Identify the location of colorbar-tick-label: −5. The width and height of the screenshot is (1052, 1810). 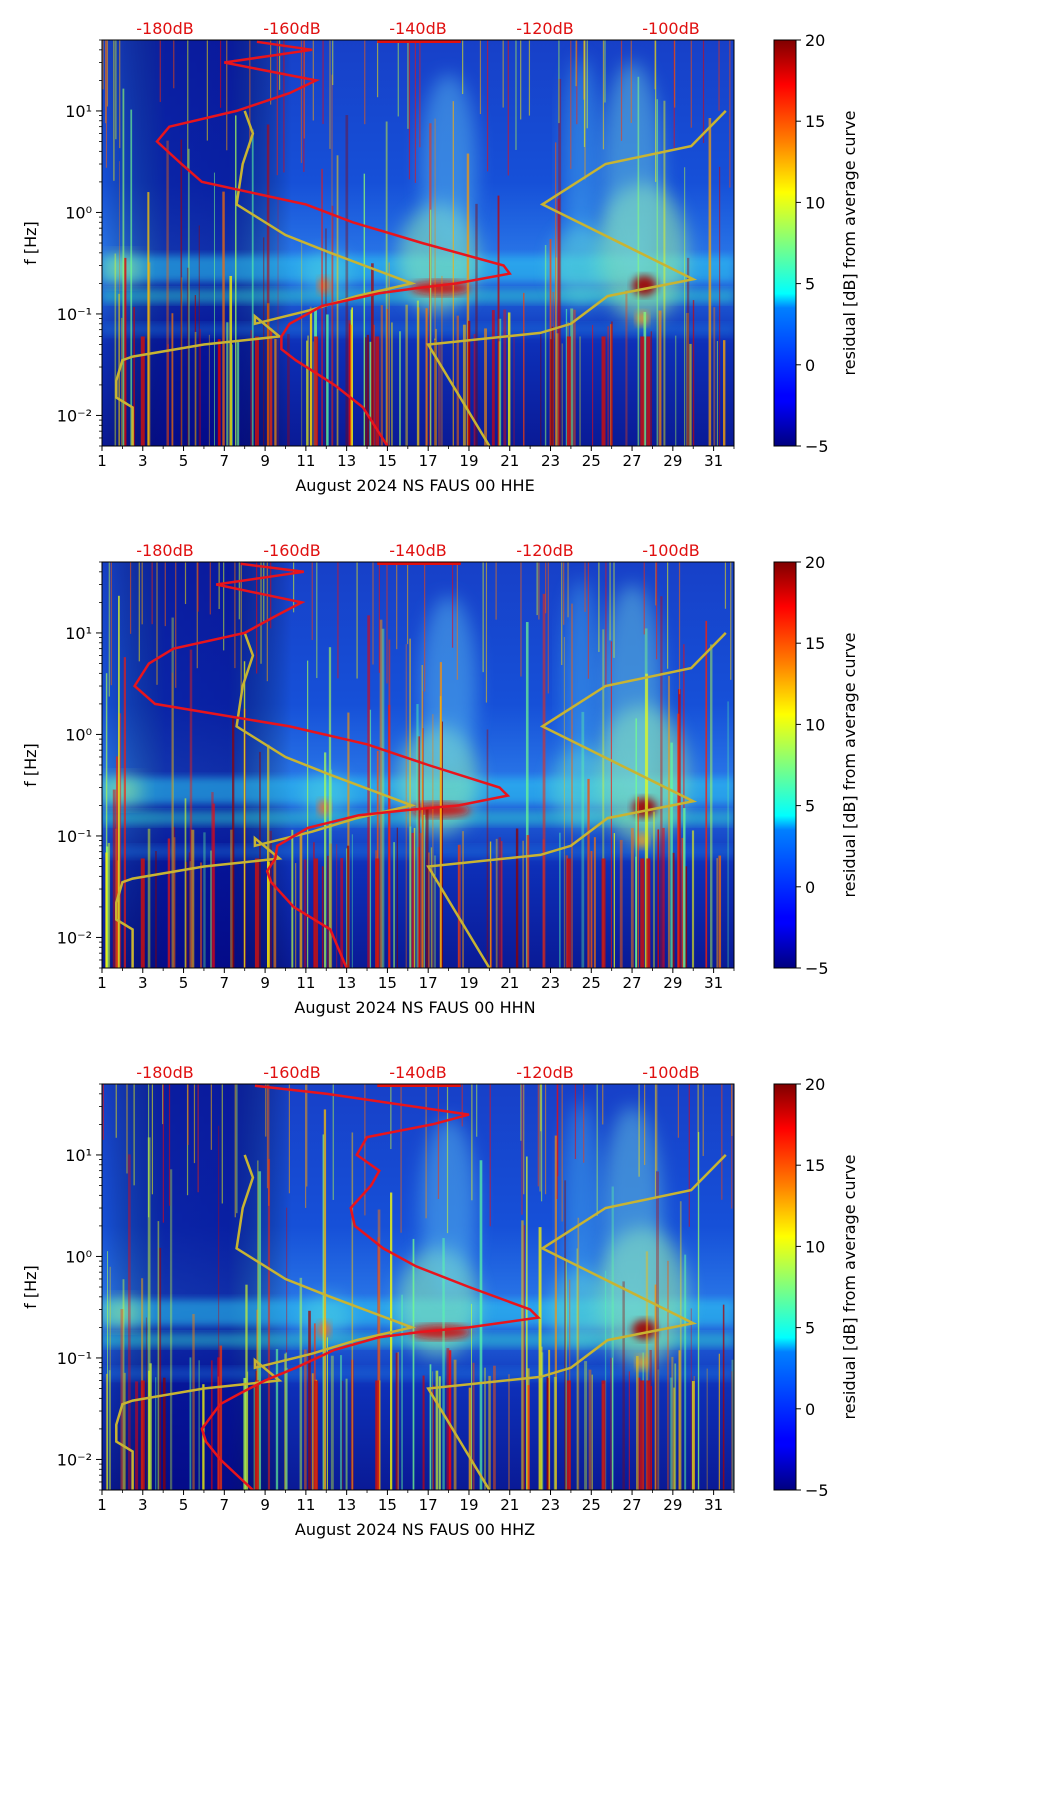
(817, 968).